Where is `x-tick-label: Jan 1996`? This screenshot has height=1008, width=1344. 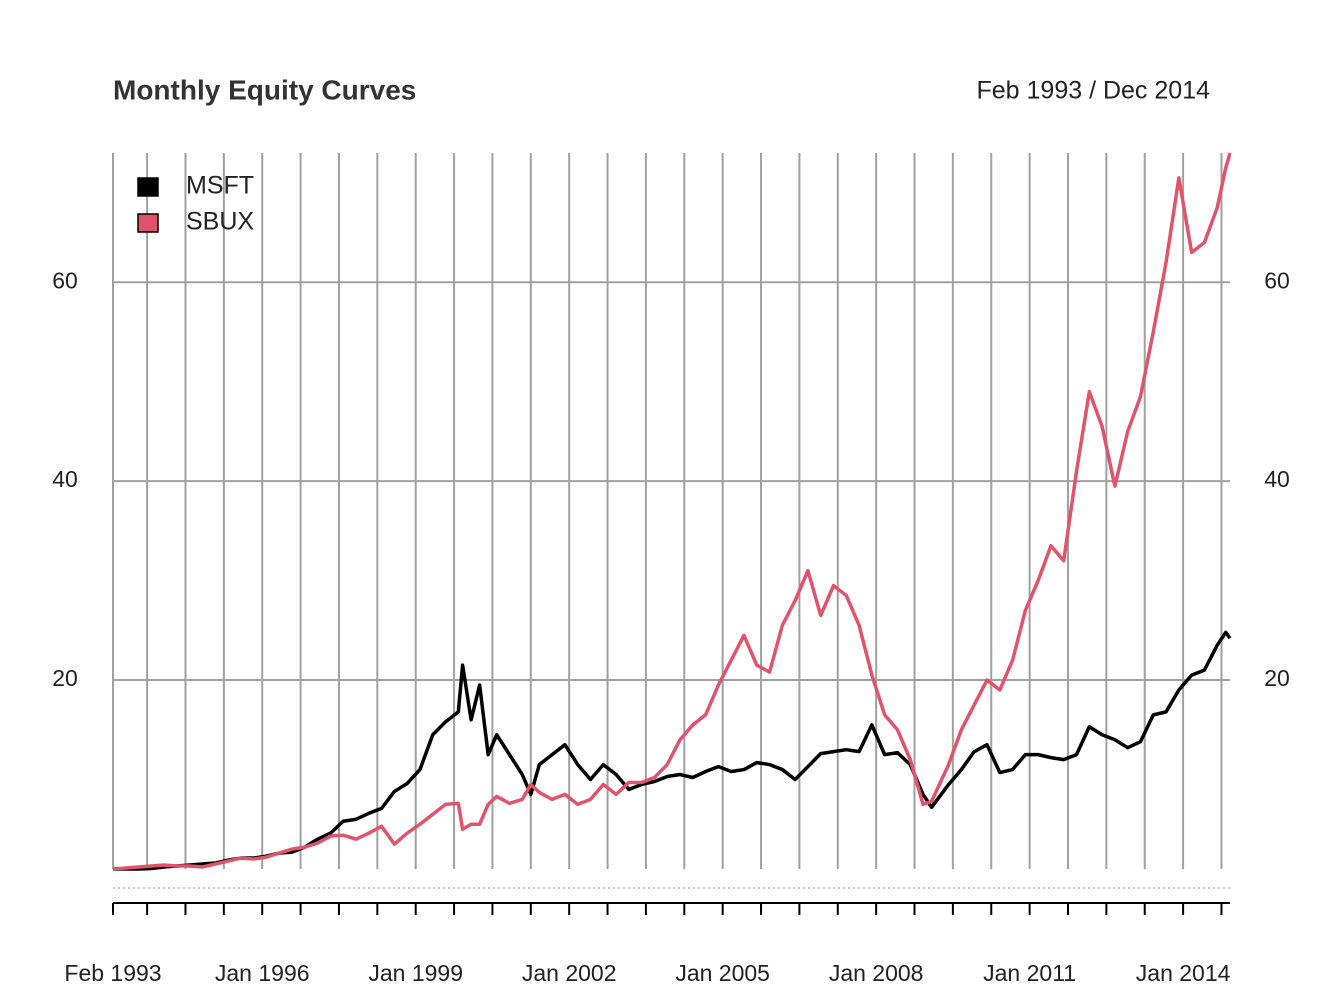 x-tick-label: Jan 1996 is located at coordinates (262, 973).